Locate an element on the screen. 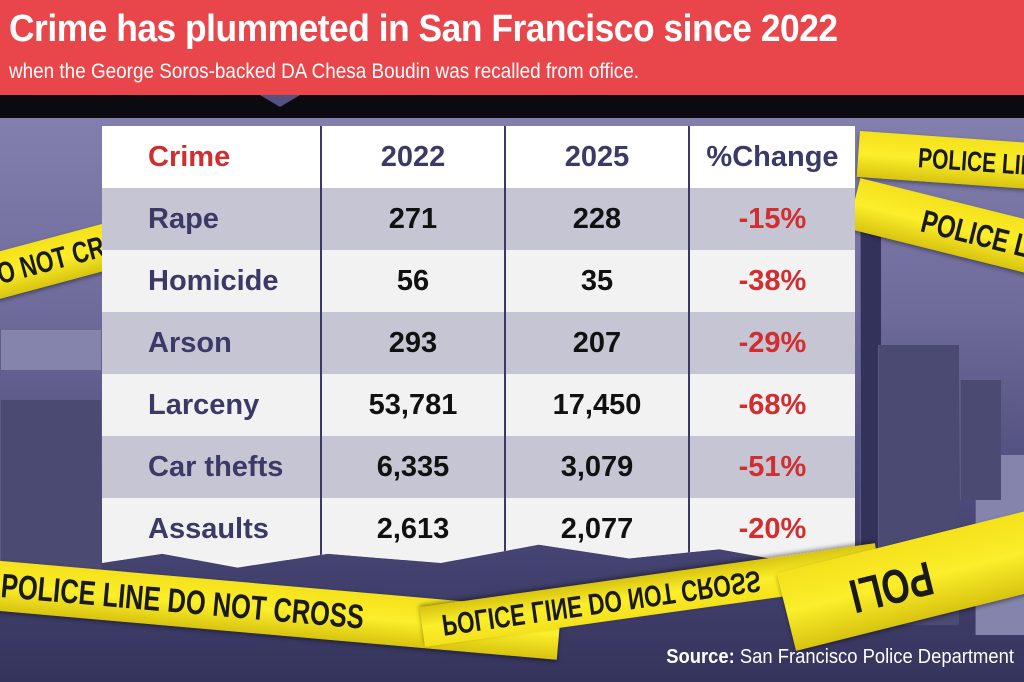 The image size is (1024, 682). value-2025: 3,079 is located at coordinates (596, 467).